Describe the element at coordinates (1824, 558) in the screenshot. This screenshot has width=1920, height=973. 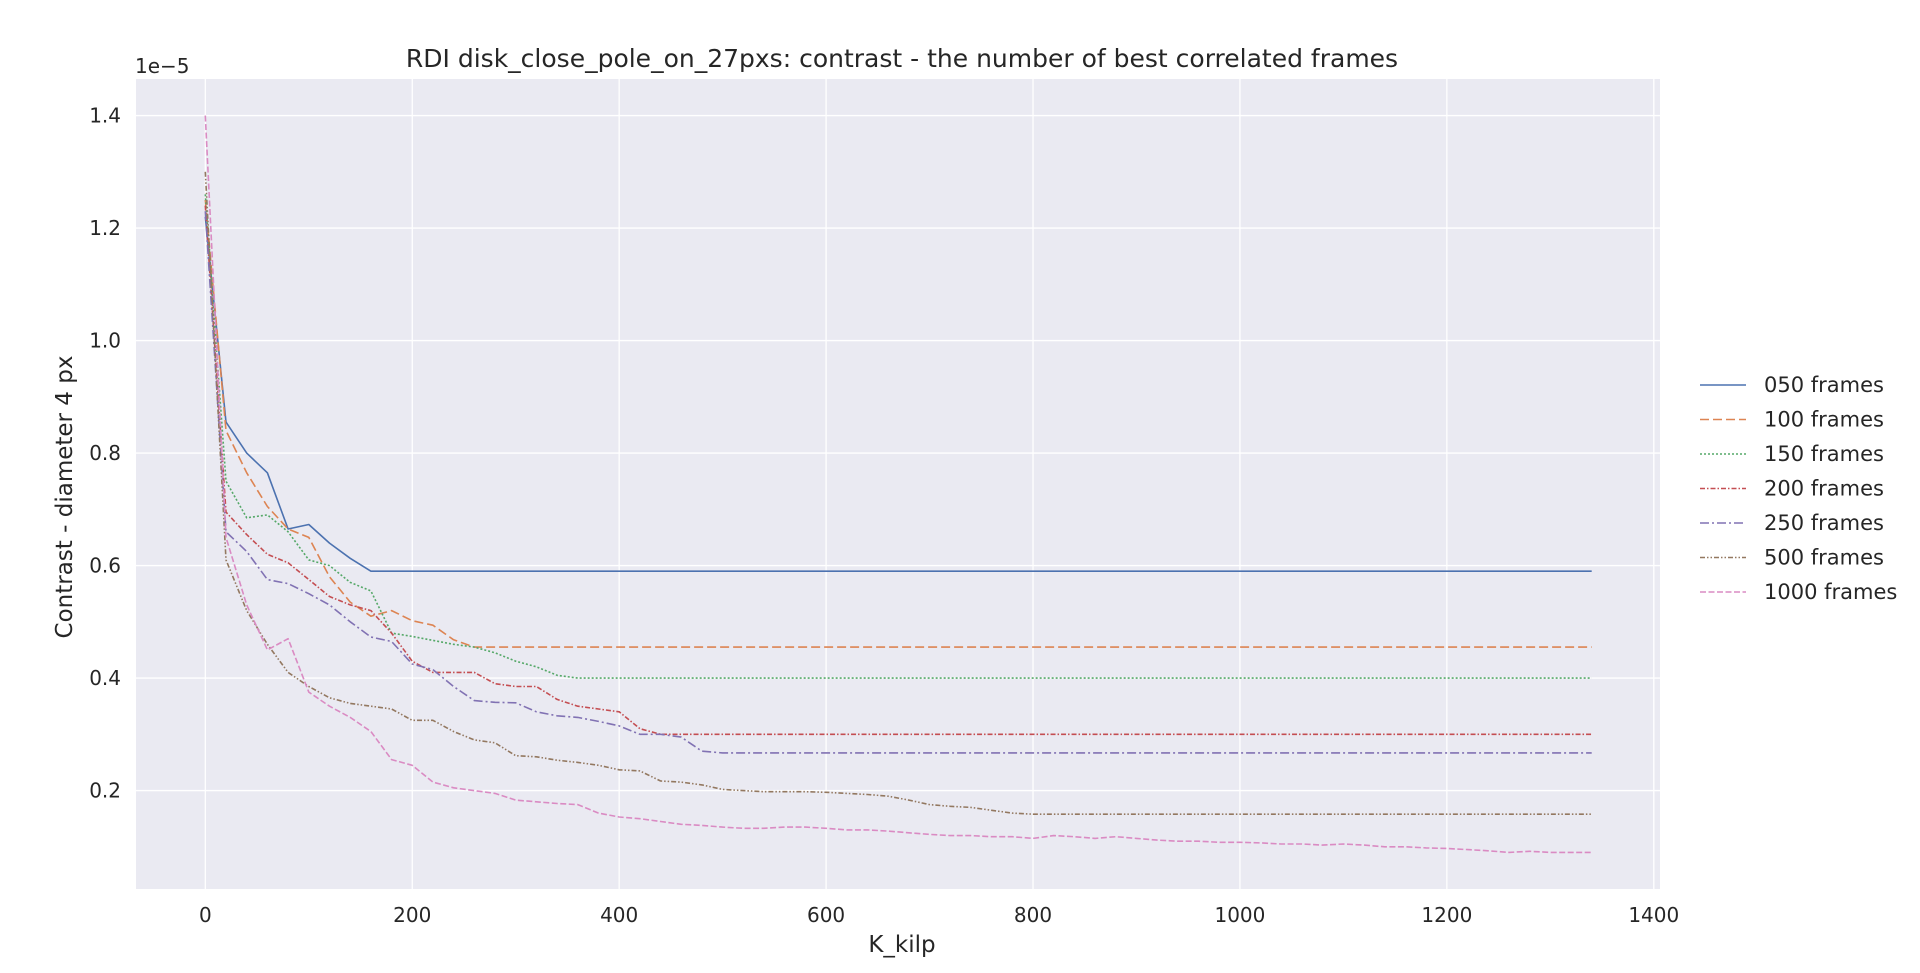
I see `legend-label: 500 frames` at that location.